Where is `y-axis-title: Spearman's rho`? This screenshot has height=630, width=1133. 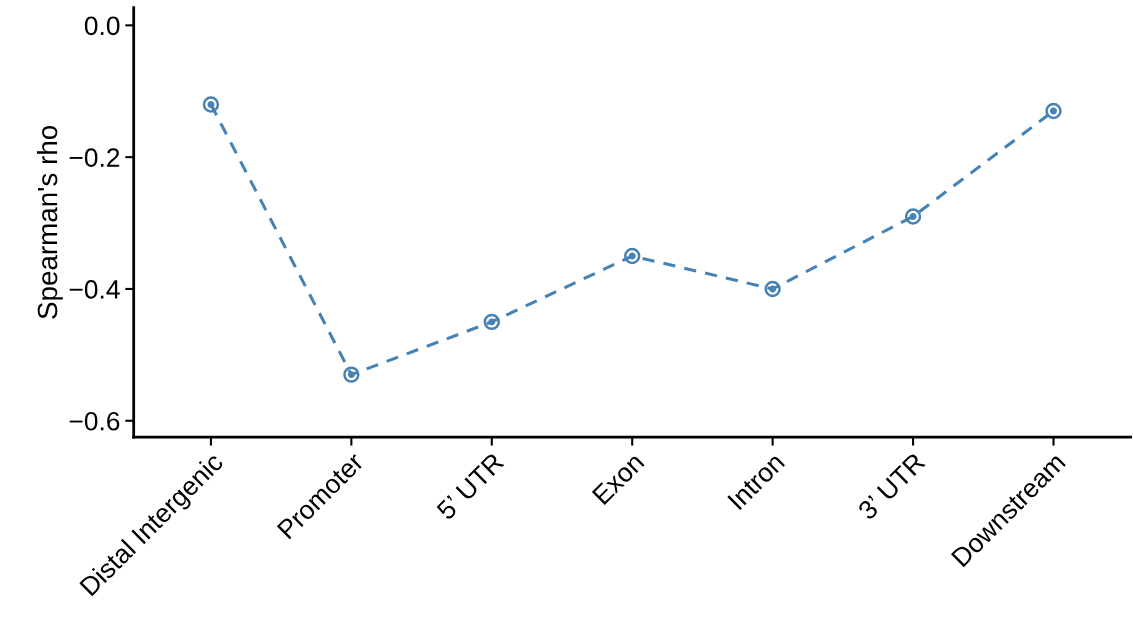
y-axis-title: Spearman's rho is located at coordinates (49, 222).